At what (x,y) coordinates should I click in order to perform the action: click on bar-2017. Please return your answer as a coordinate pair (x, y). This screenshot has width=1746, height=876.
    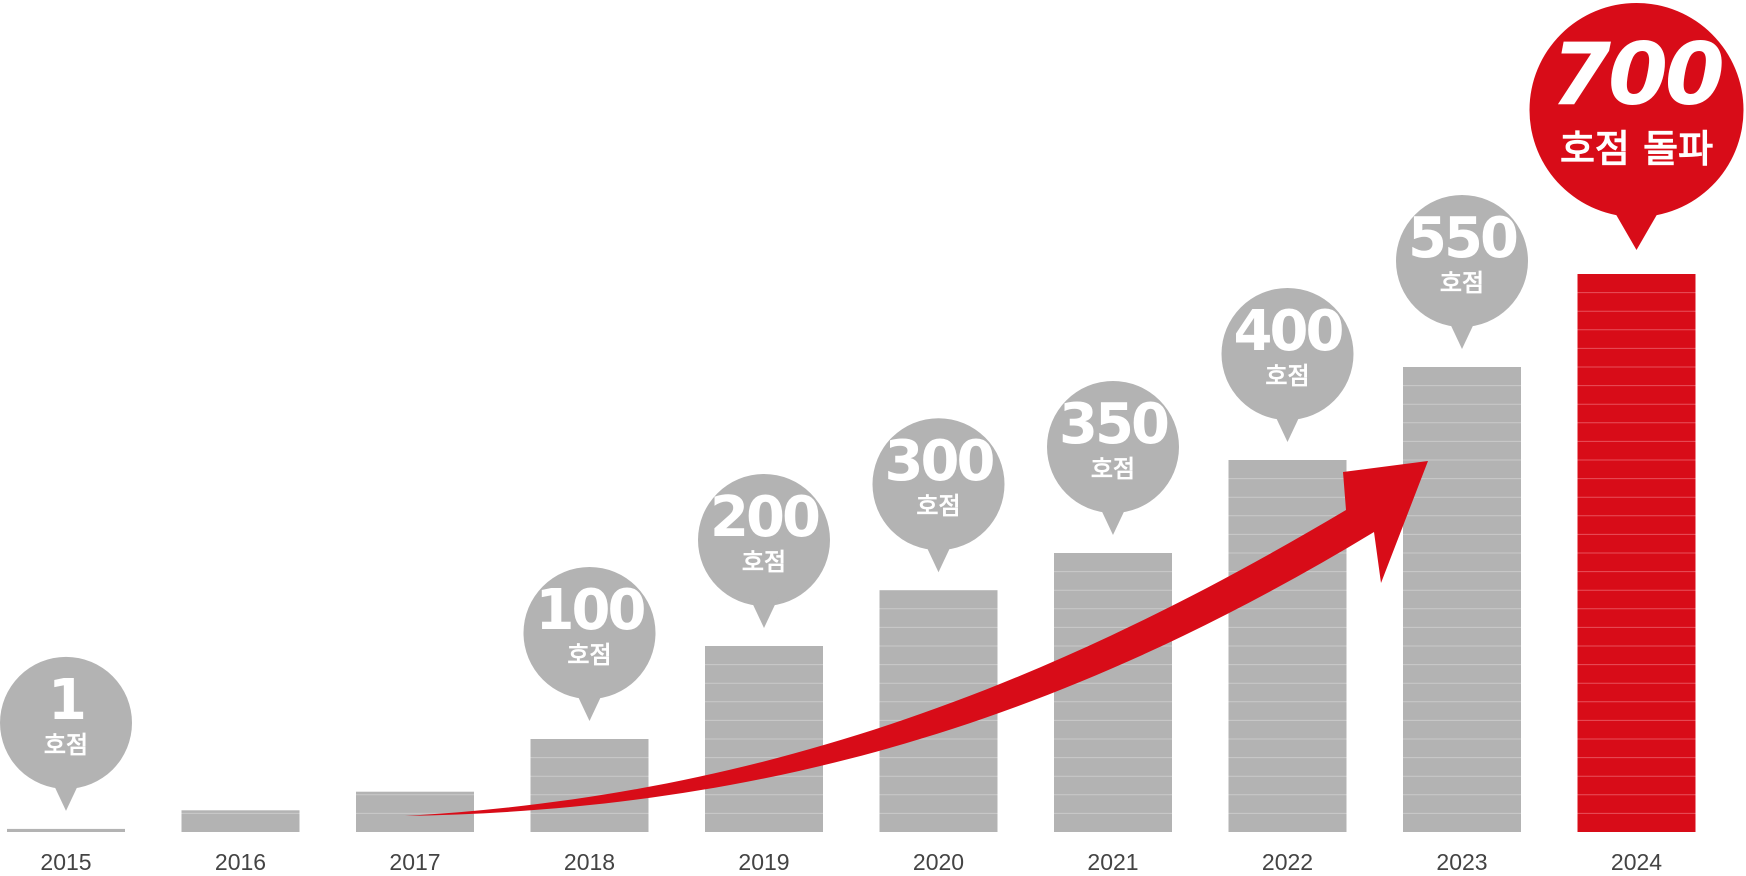
    Looking at the image, I should click on (415, 811).